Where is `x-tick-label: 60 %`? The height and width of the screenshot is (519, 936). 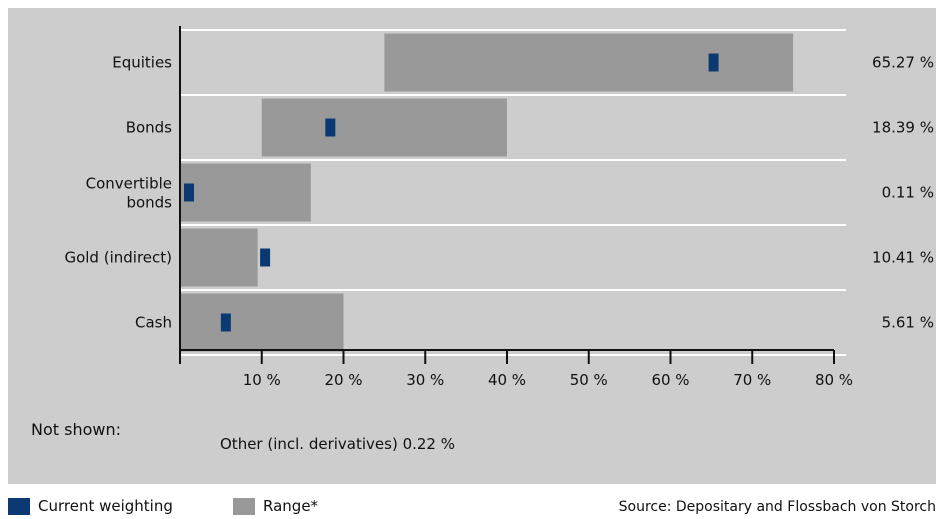 x-tick-label: 60 % is located at coordinates (670, 380).